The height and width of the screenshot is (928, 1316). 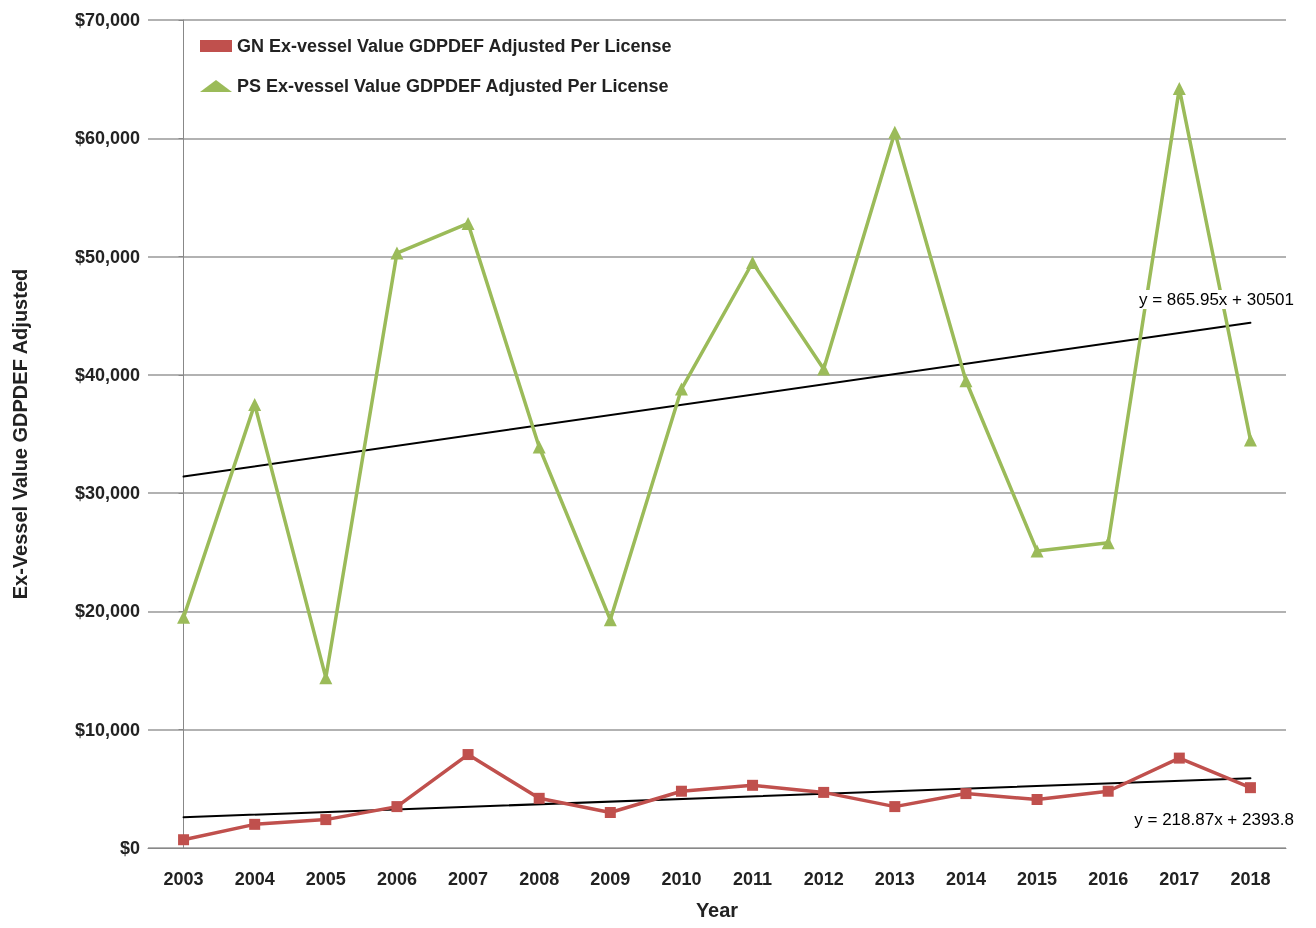 What do you see at coordinates (610, 879) in the screenshot?
I see `x-tick-label: 2009` at bounding box center [610, 879].